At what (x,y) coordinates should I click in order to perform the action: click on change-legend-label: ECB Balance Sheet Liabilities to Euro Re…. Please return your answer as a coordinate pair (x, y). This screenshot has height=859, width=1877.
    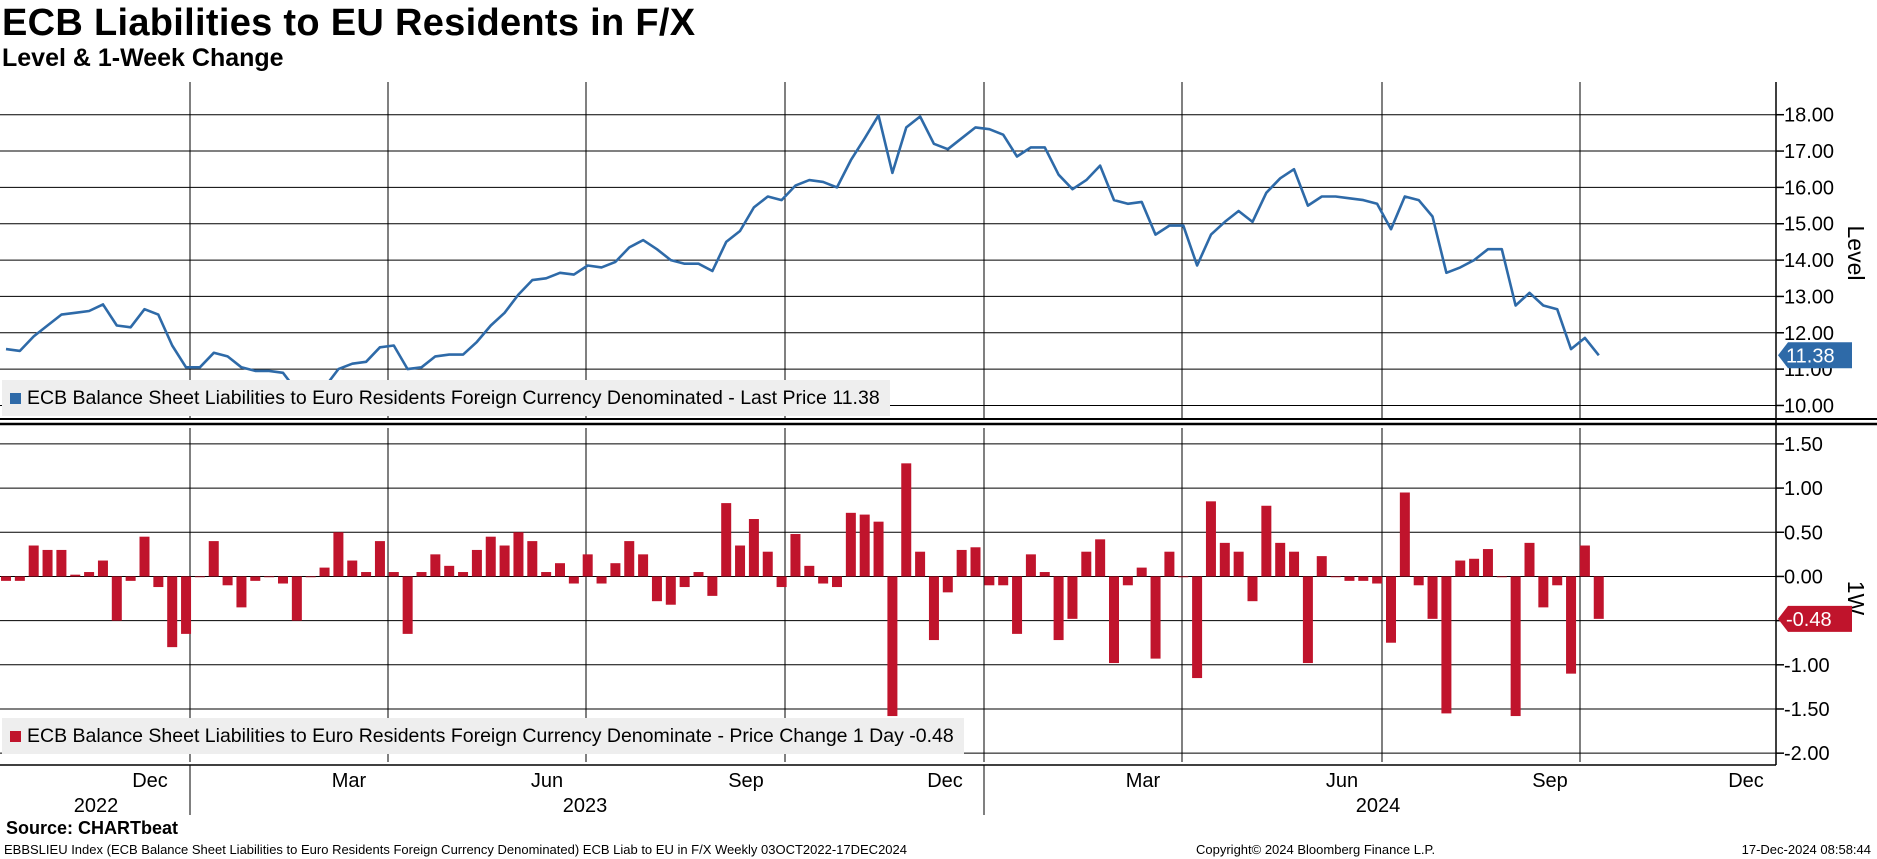
    Looking at the image, I should click on (490, 735).